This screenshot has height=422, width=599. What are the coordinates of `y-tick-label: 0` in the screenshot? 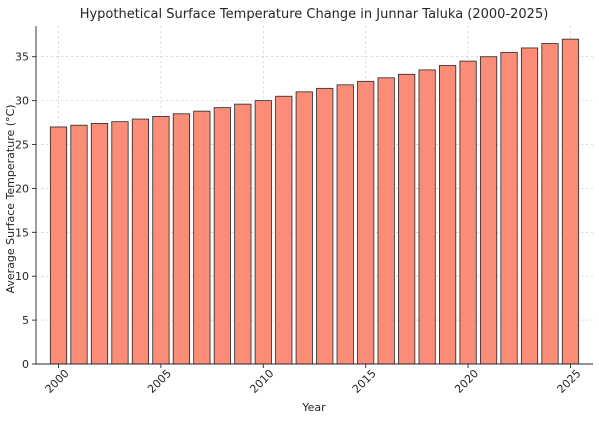 It's located at (25, 364).